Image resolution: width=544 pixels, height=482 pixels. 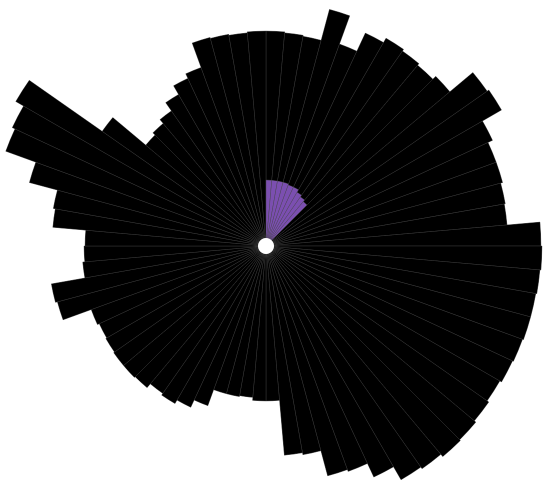 I want to click on center-hole, so click(x=266, y=246).